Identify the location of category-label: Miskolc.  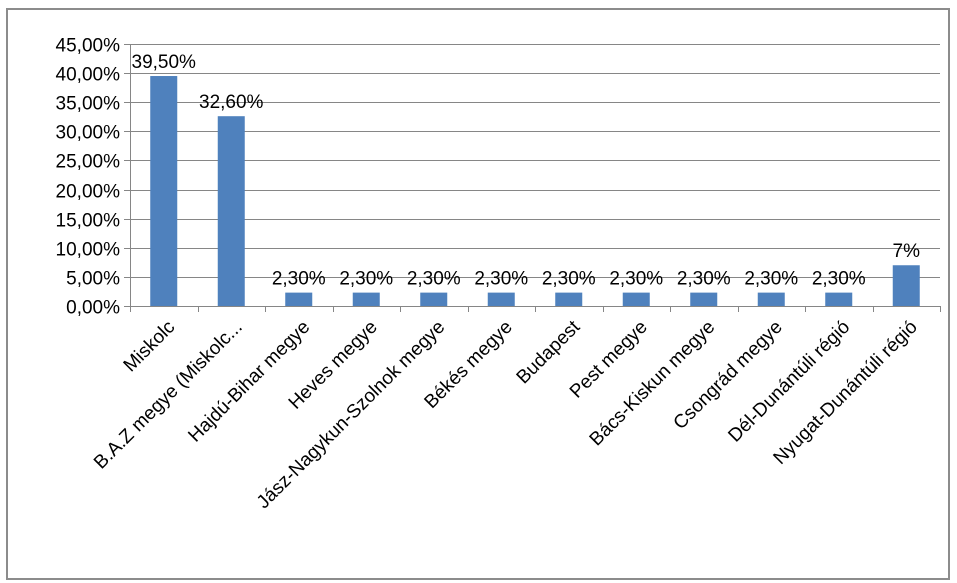
(150, 347).